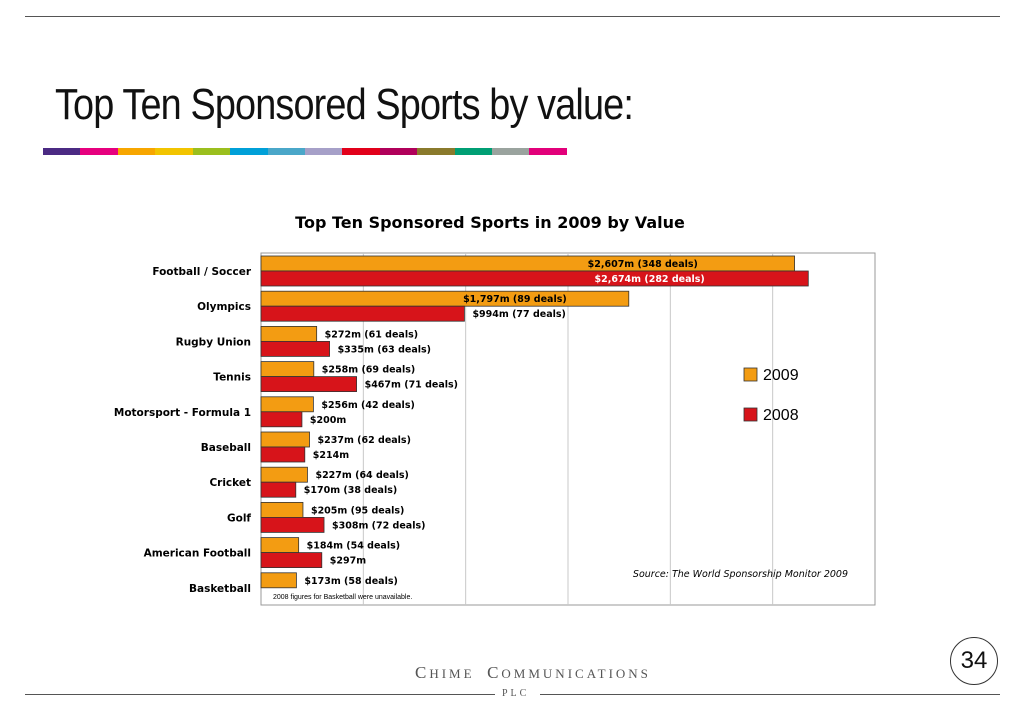 The image size is (1023, 723). What do you see at coordinates (348, 561) in the screenshot?
I see `data-label: $297m` at bounding box center [348, 561].